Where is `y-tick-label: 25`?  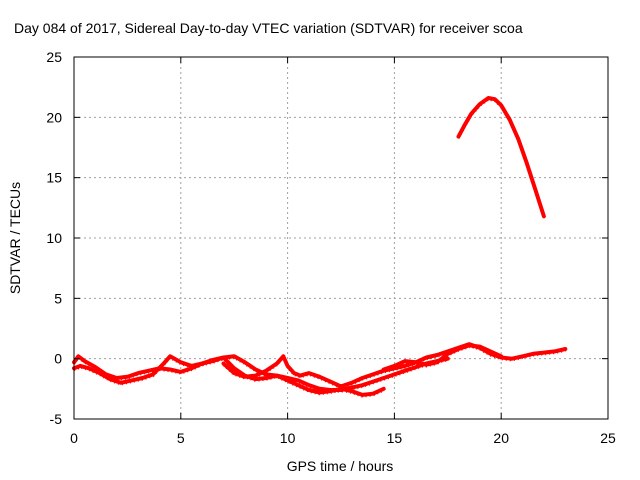
y-tick-label: 25 is located at coordinates (54, 57).